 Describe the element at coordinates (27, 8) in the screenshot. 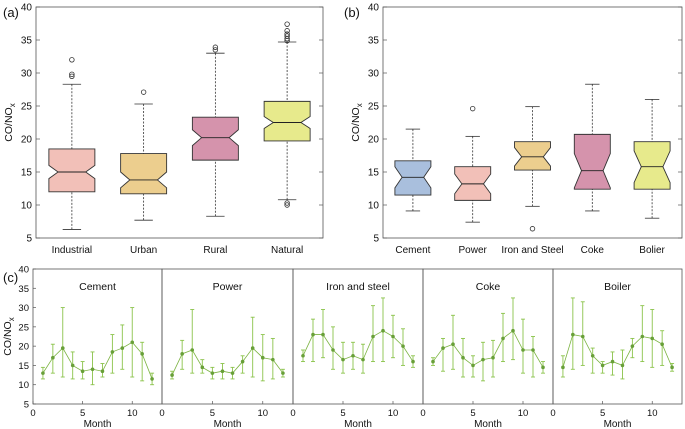

I see `y-tick-label: 40` at that location.